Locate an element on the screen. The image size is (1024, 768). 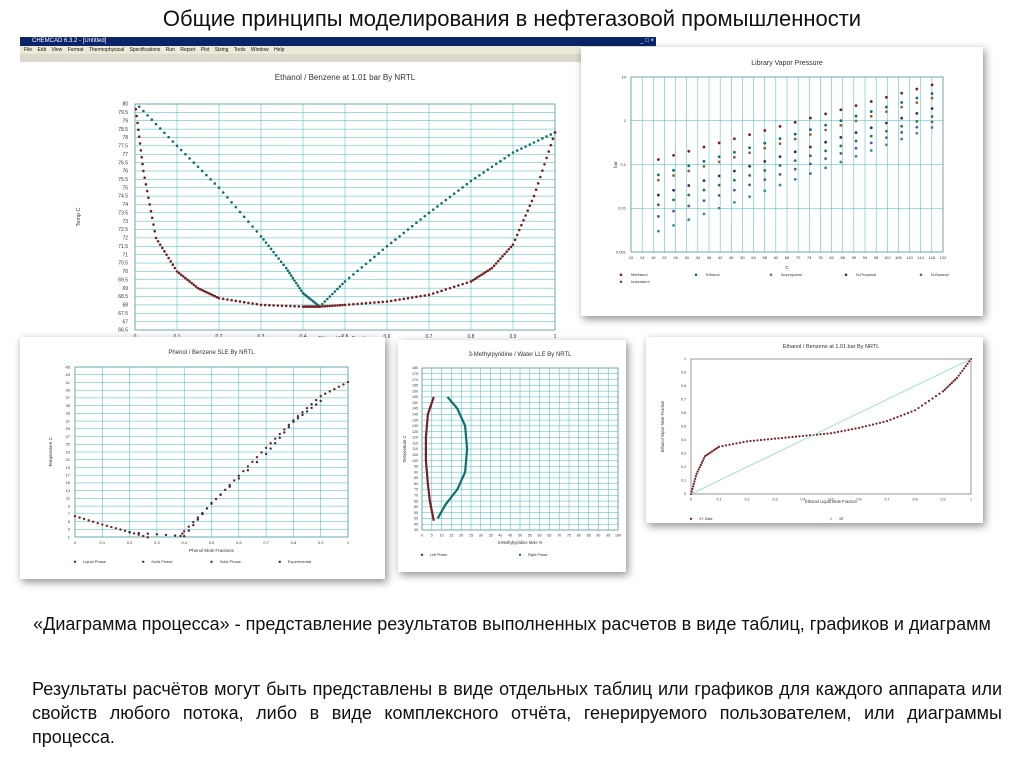
y-tick-label: 70 is located at coordinates (416, 495).